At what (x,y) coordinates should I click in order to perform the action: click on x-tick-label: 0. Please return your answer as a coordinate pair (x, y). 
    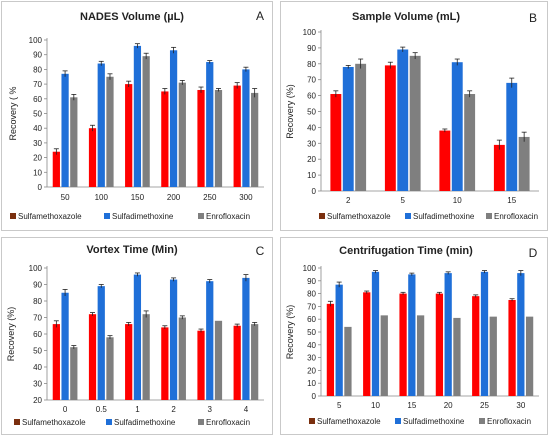
    Looking at the image, I should click on (65, 409).